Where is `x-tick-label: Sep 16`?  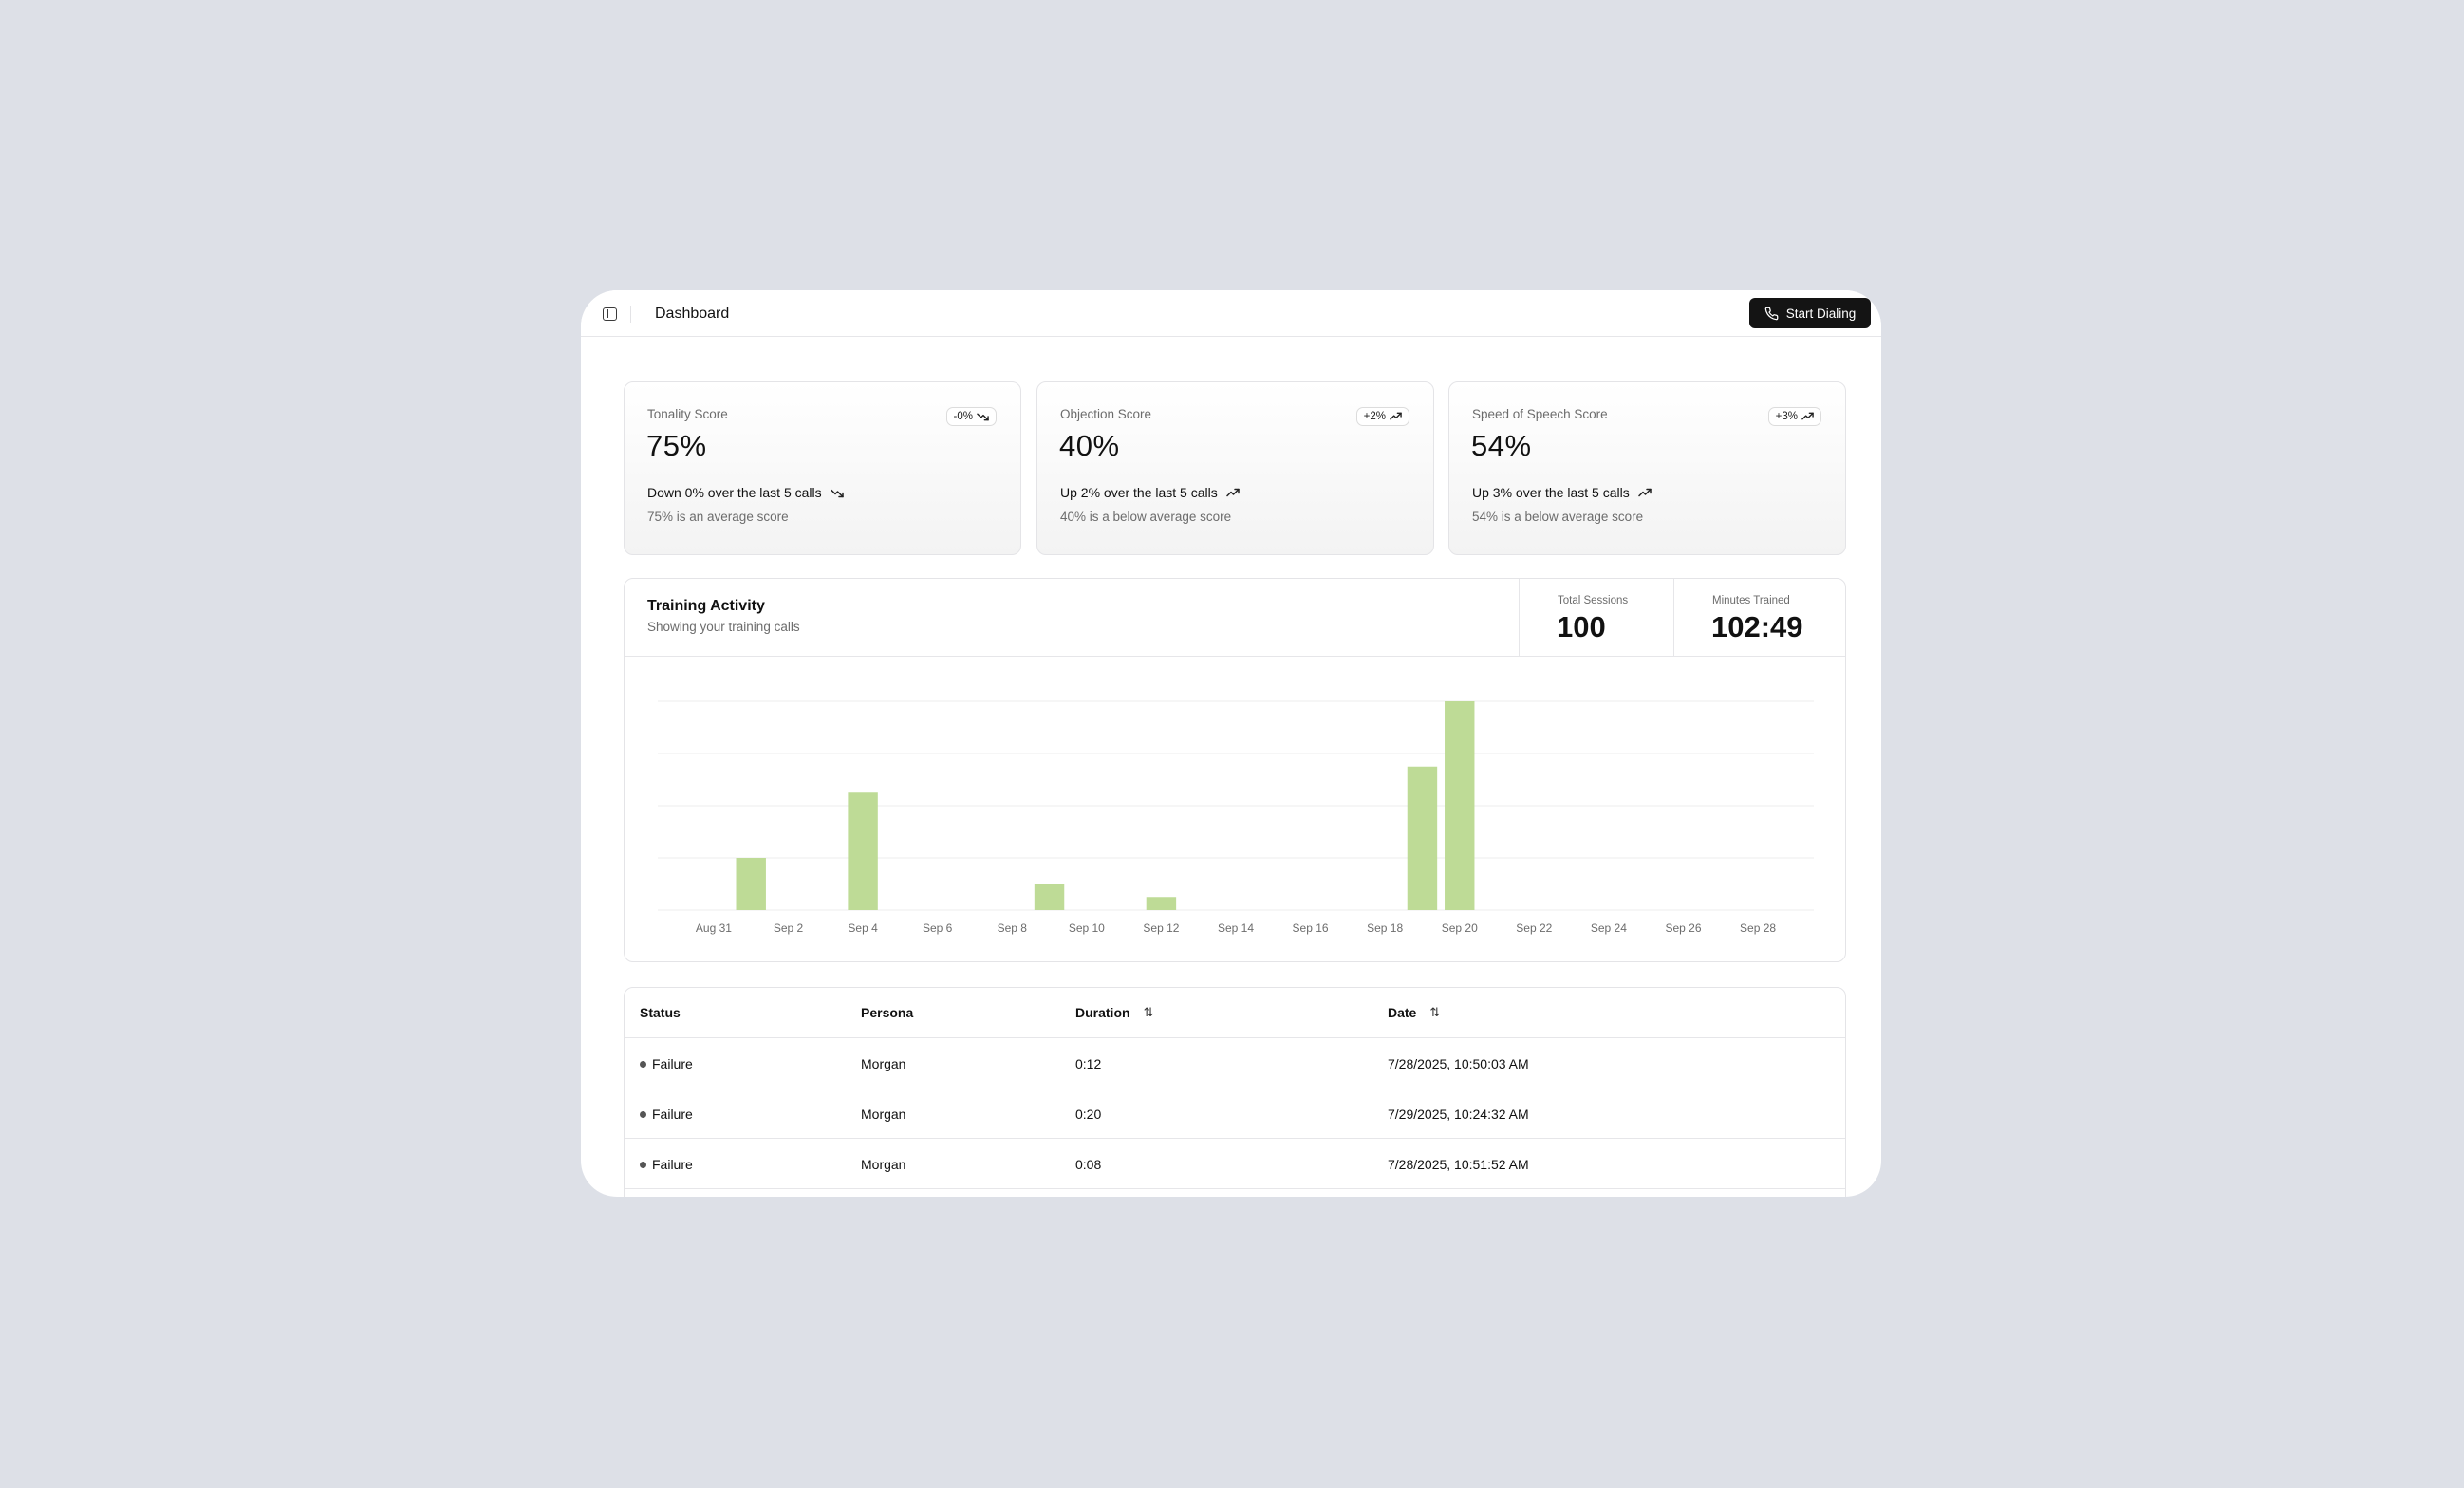 x-tick-label: Sep 16 is located at coordinates (1311, 928).